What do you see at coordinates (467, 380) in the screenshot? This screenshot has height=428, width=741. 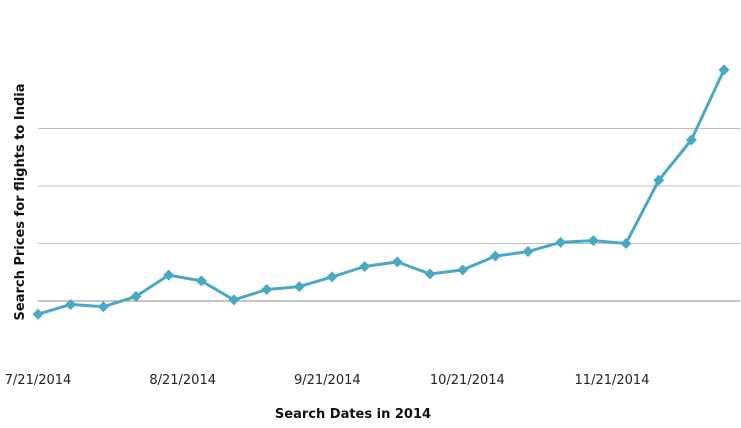 I see `x-tick-label: 10/21/2014` at bounding box center [467, 380].